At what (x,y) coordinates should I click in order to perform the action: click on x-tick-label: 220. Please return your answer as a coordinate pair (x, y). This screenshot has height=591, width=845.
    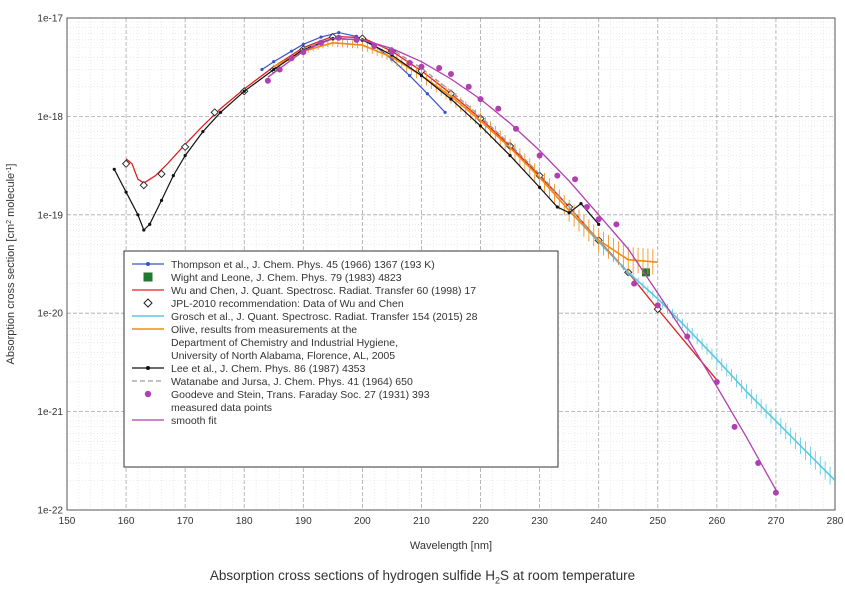
    Looking at the image, I should click on (480, 521).